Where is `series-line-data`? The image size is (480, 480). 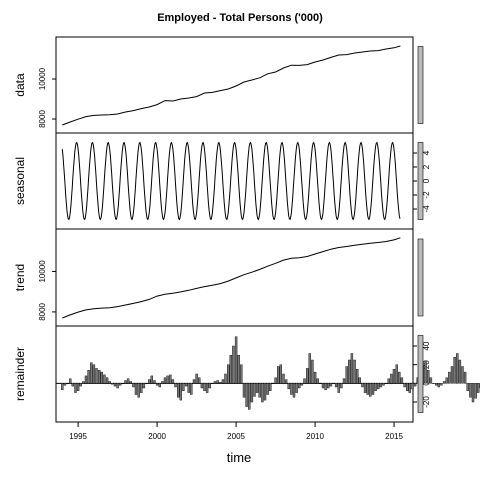 series-line-data is located at coordinates (231, 85).